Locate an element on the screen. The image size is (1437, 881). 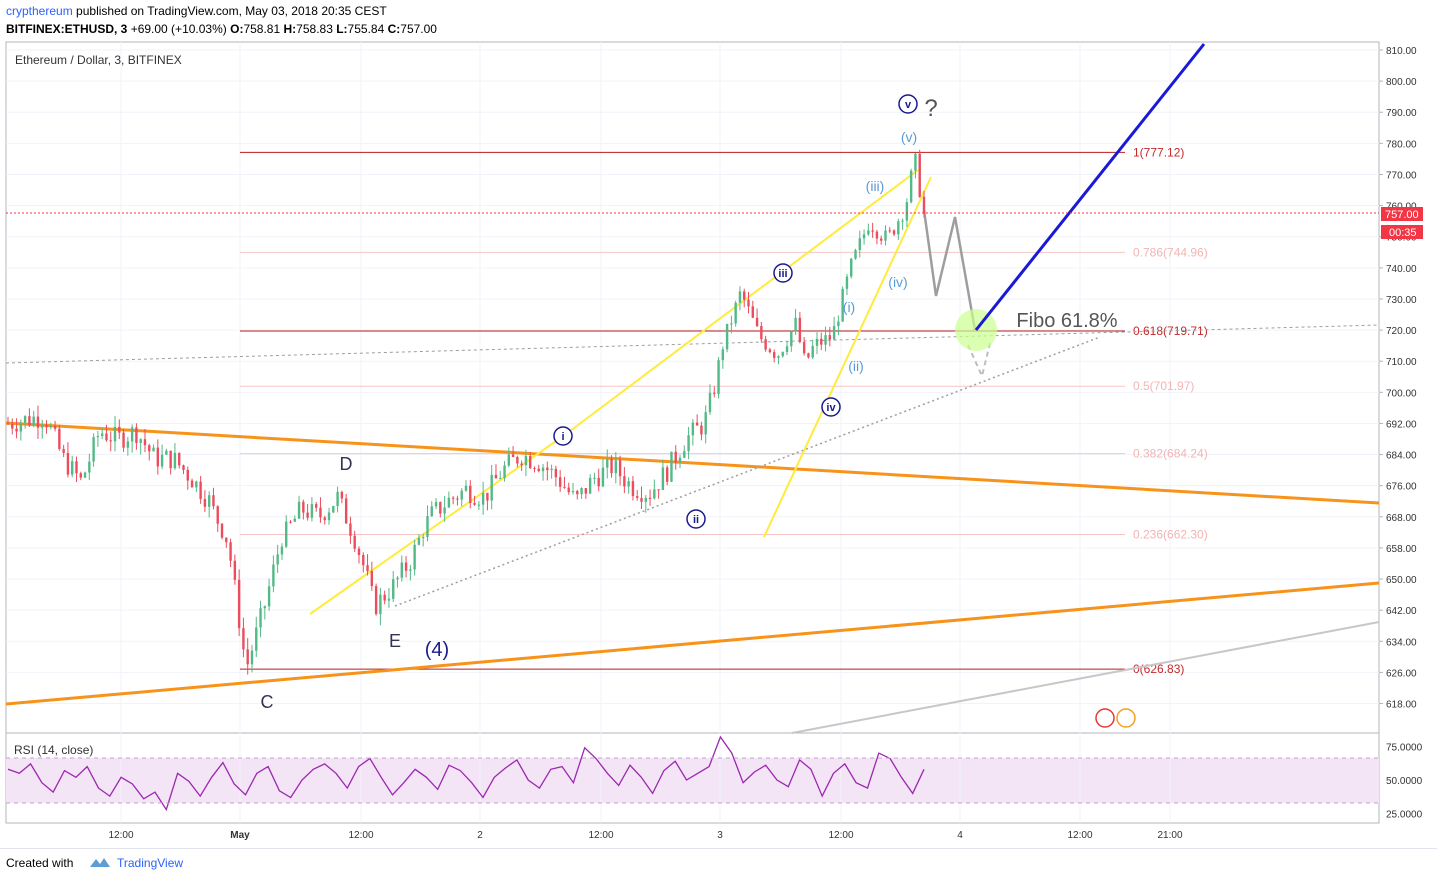
dotted-horizontal-trendline is located at coordinates (692, 344).